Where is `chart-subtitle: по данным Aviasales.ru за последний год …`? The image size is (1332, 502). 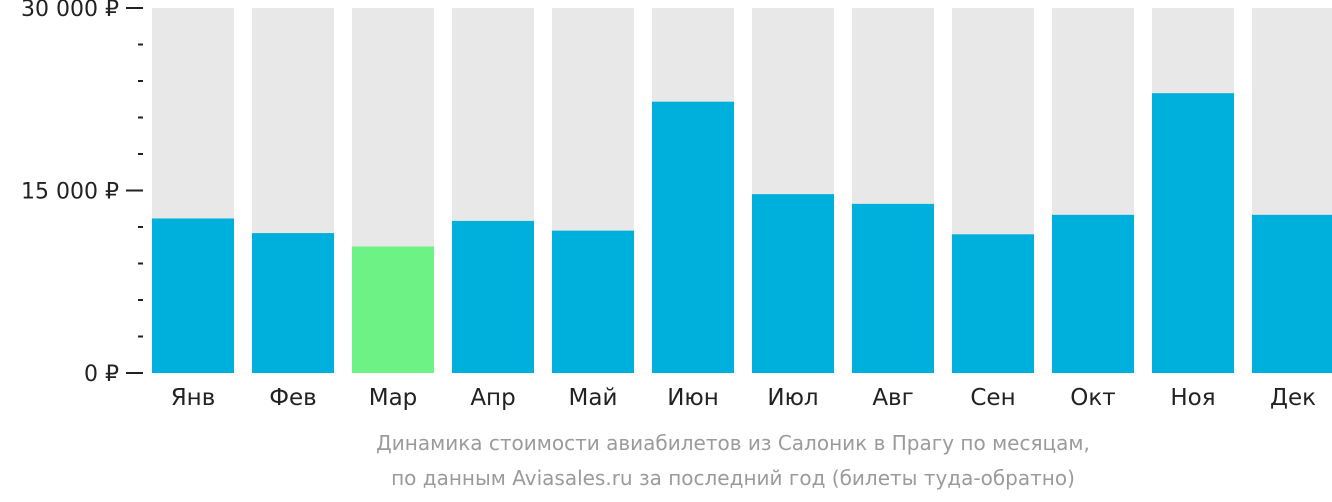 chart-subtitle: по данным Aviasales.ru за последний год … is located at coordinates (733, 478).